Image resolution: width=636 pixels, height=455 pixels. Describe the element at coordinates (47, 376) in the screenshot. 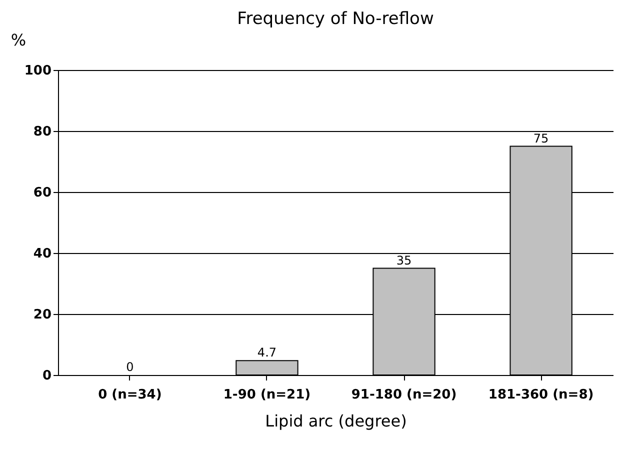

I see `y-tick-label: 0` at that location.